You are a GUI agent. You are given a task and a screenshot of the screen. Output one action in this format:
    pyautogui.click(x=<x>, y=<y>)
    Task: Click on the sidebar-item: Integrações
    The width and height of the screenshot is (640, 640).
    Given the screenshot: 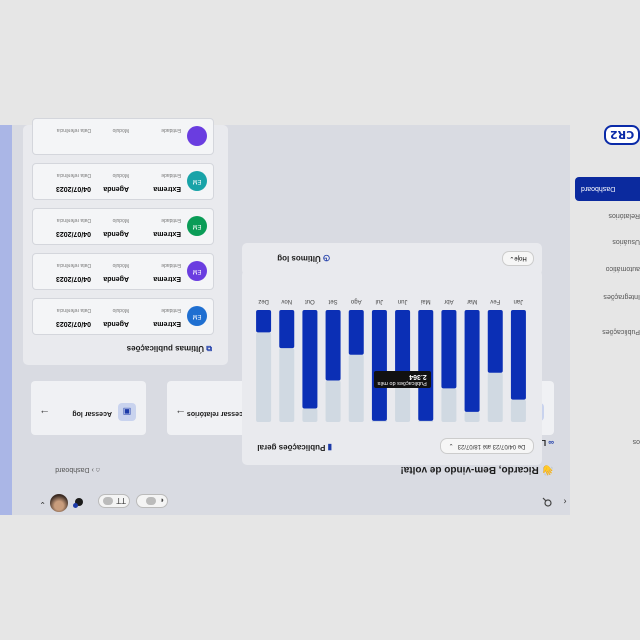 What is the action you would take?
    pyautogui.click(x=621, y=296)
    